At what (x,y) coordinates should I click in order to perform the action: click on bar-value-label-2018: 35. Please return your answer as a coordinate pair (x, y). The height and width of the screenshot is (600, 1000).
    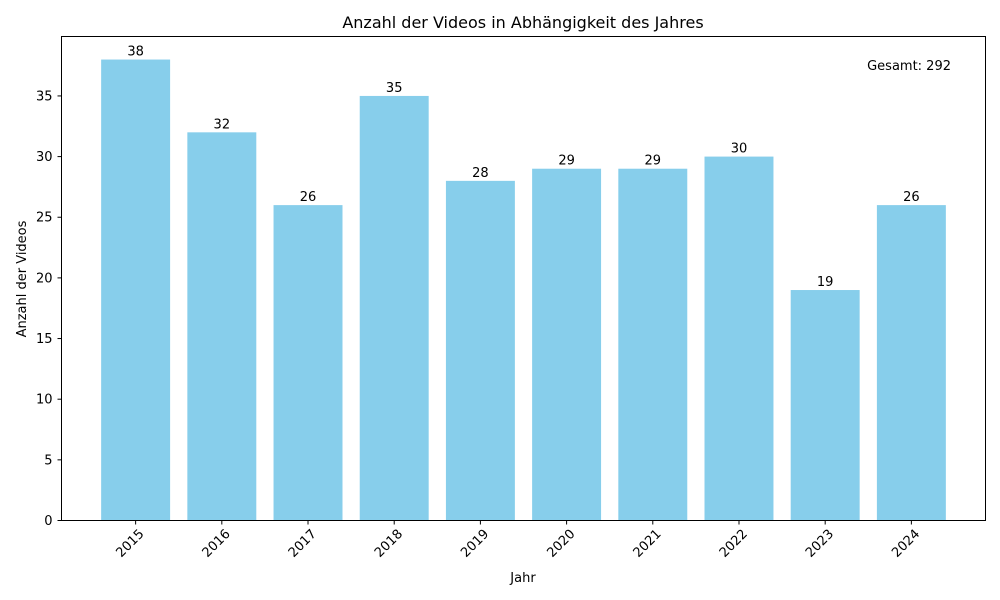
    Looking at the image, I should click on (394, 88).